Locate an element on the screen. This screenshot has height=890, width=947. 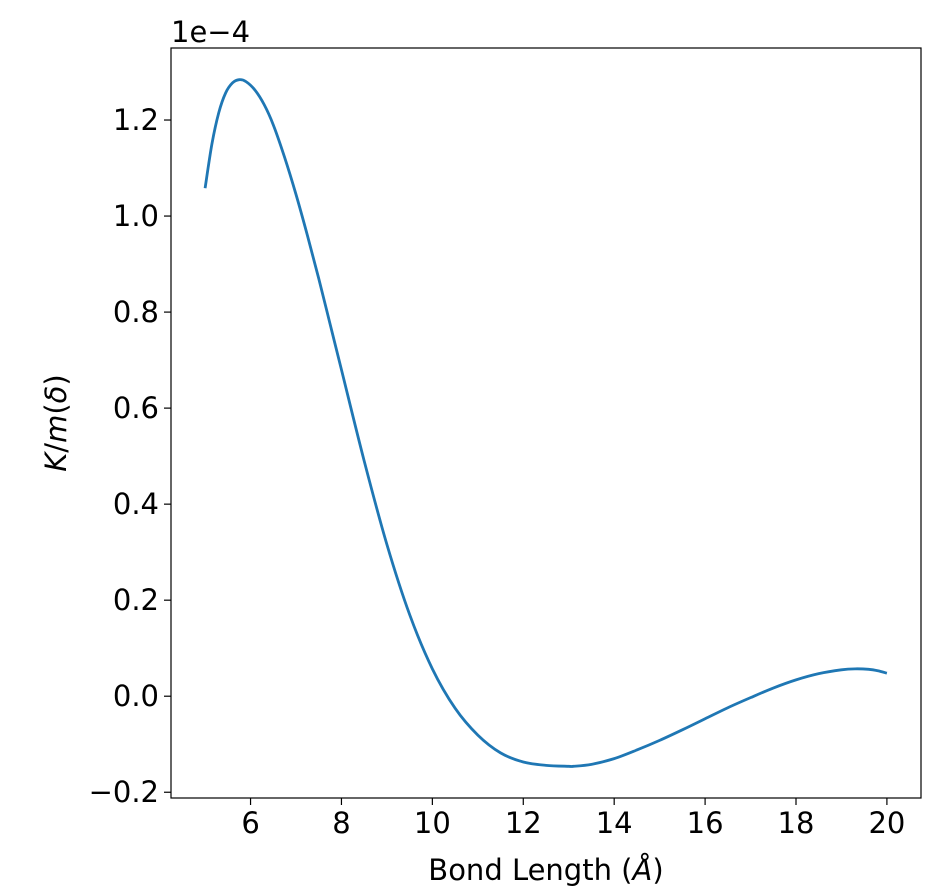
y-label-rparen: ) is located at coordinates (56, 379).